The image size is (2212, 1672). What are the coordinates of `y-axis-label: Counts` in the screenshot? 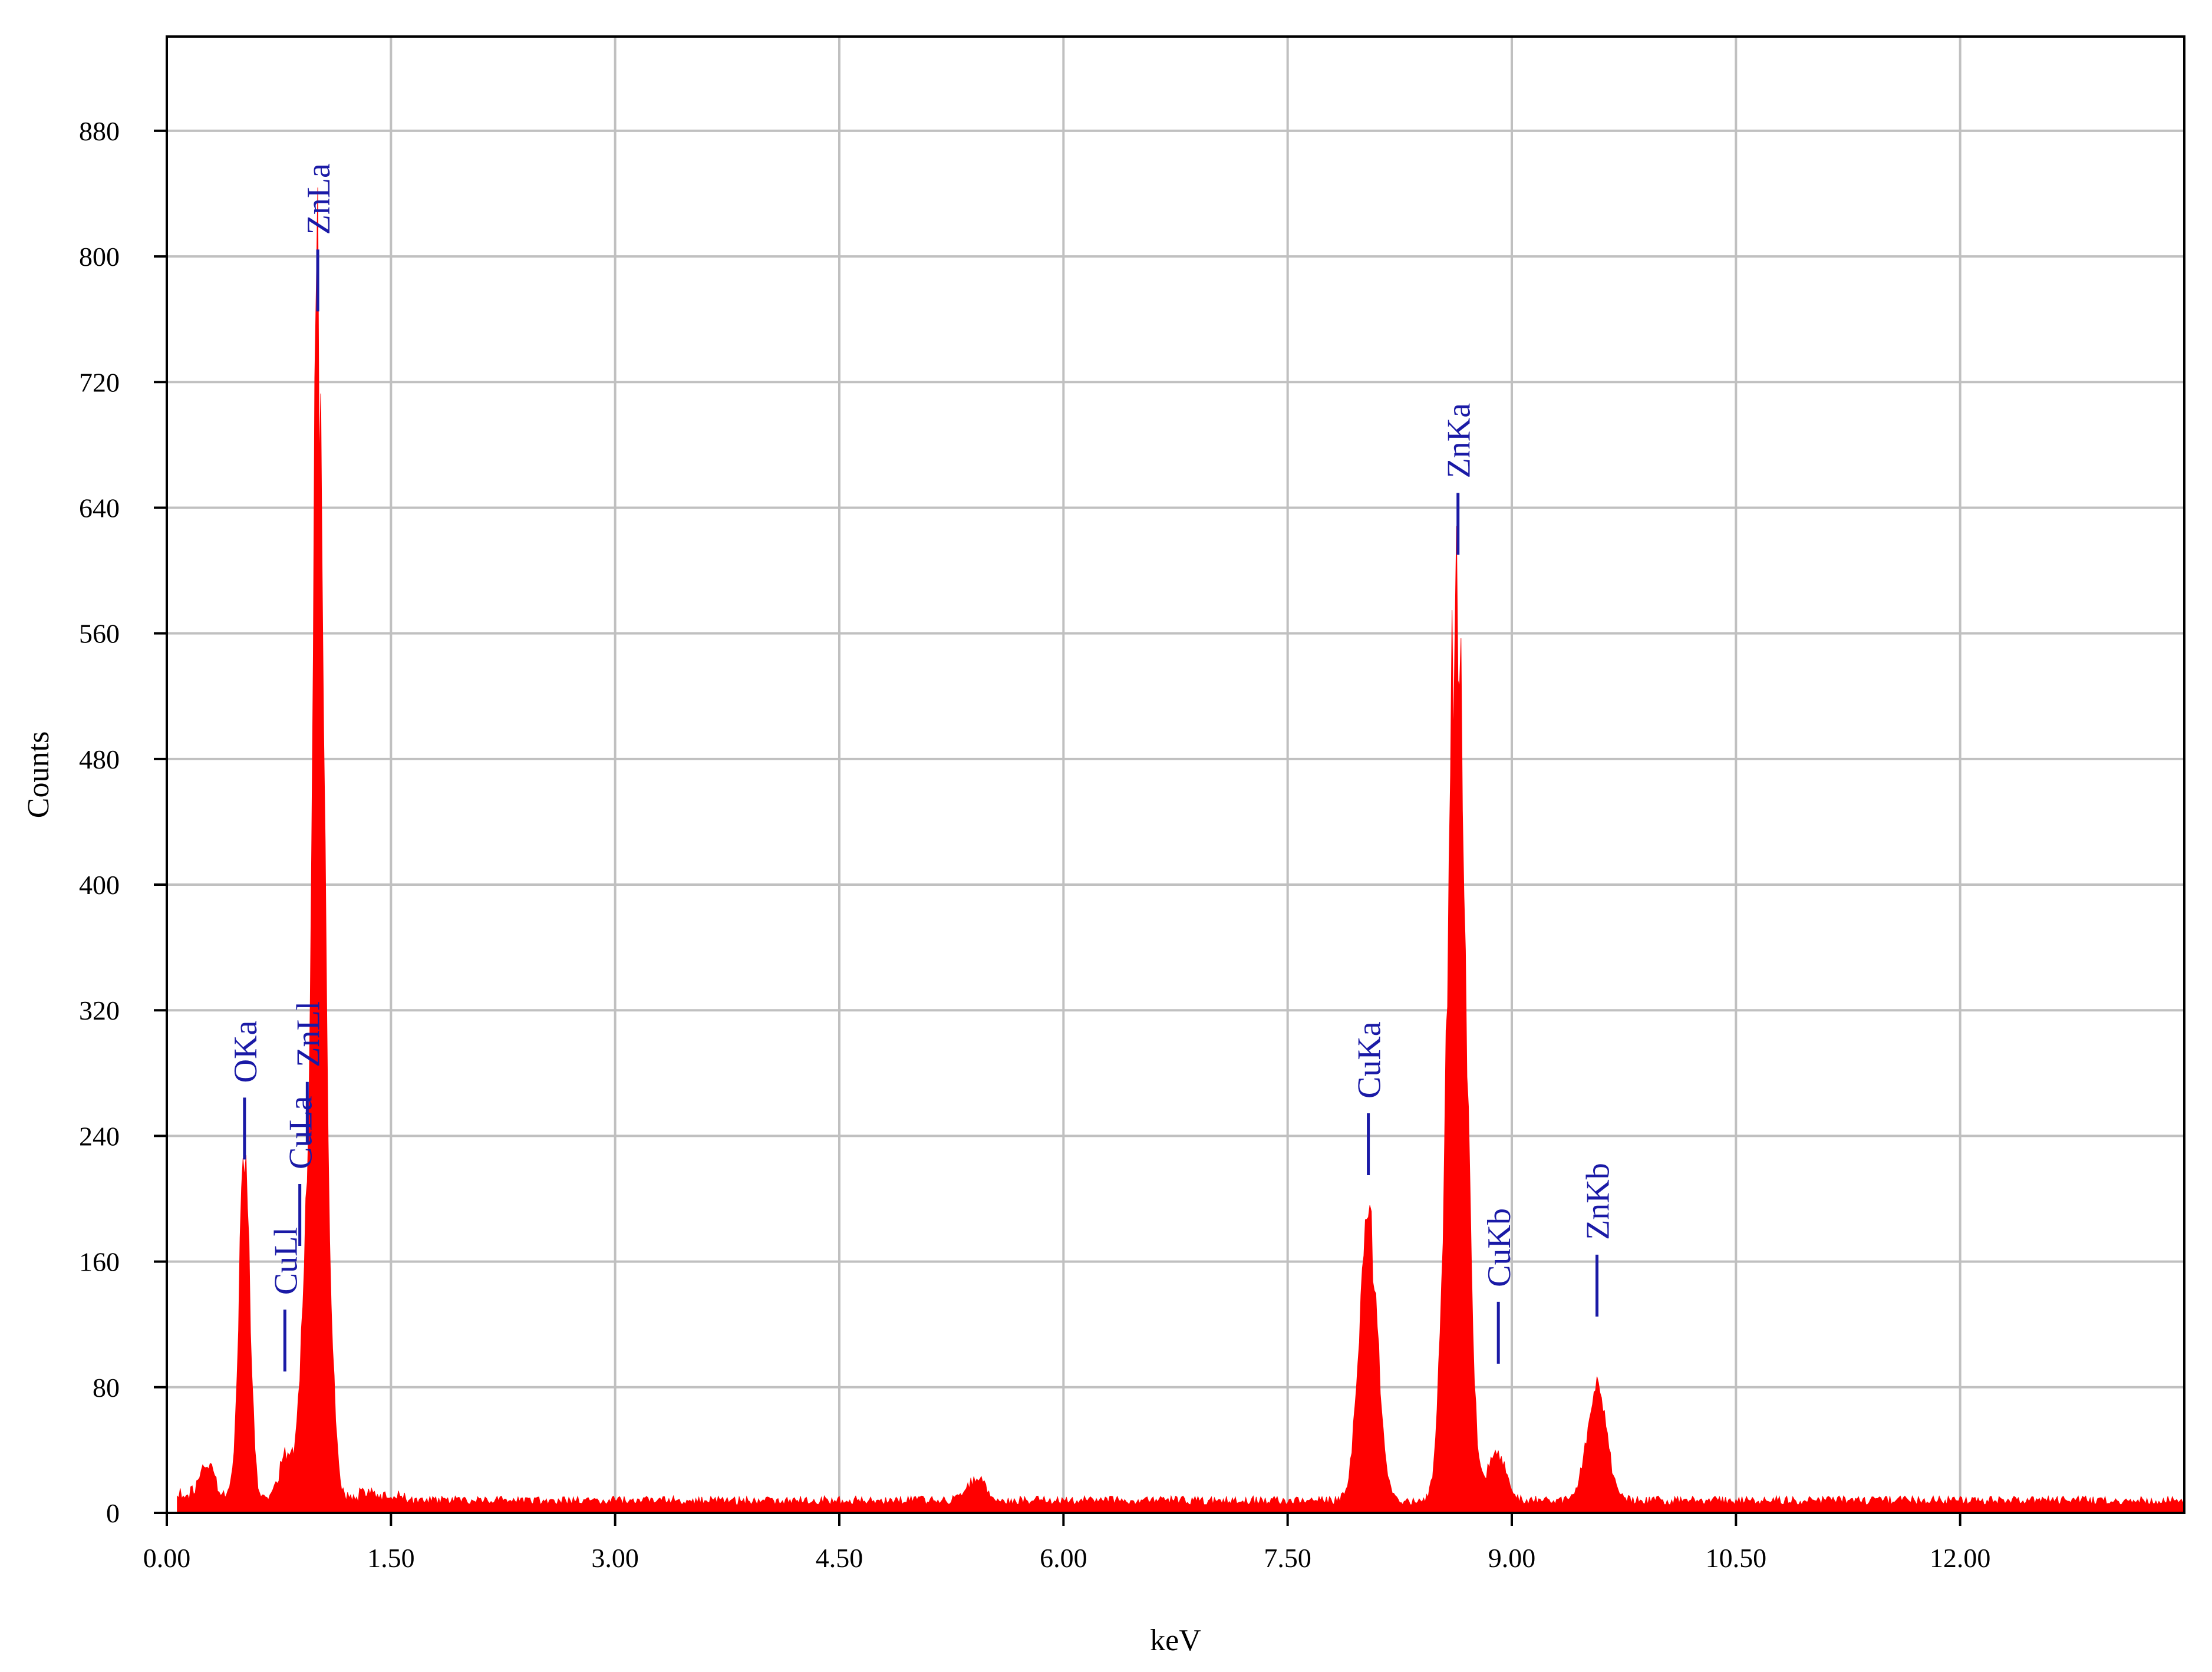 It's located at (38, 774).